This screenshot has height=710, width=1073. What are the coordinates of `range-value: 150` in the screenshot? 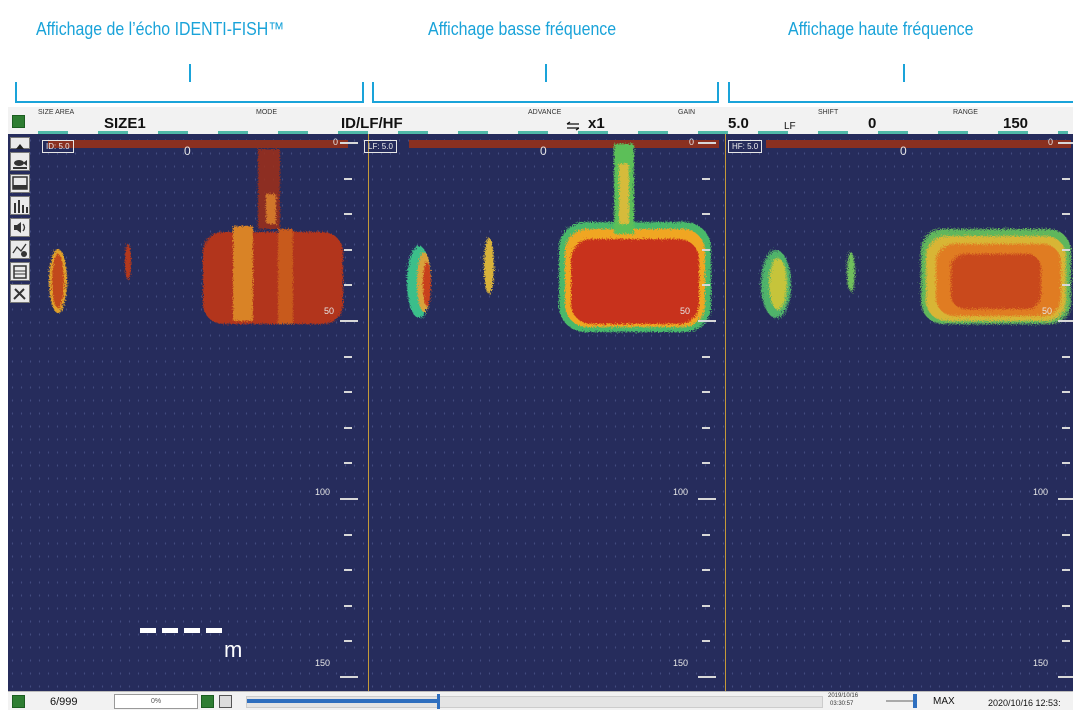 It's located at (1016, 123).